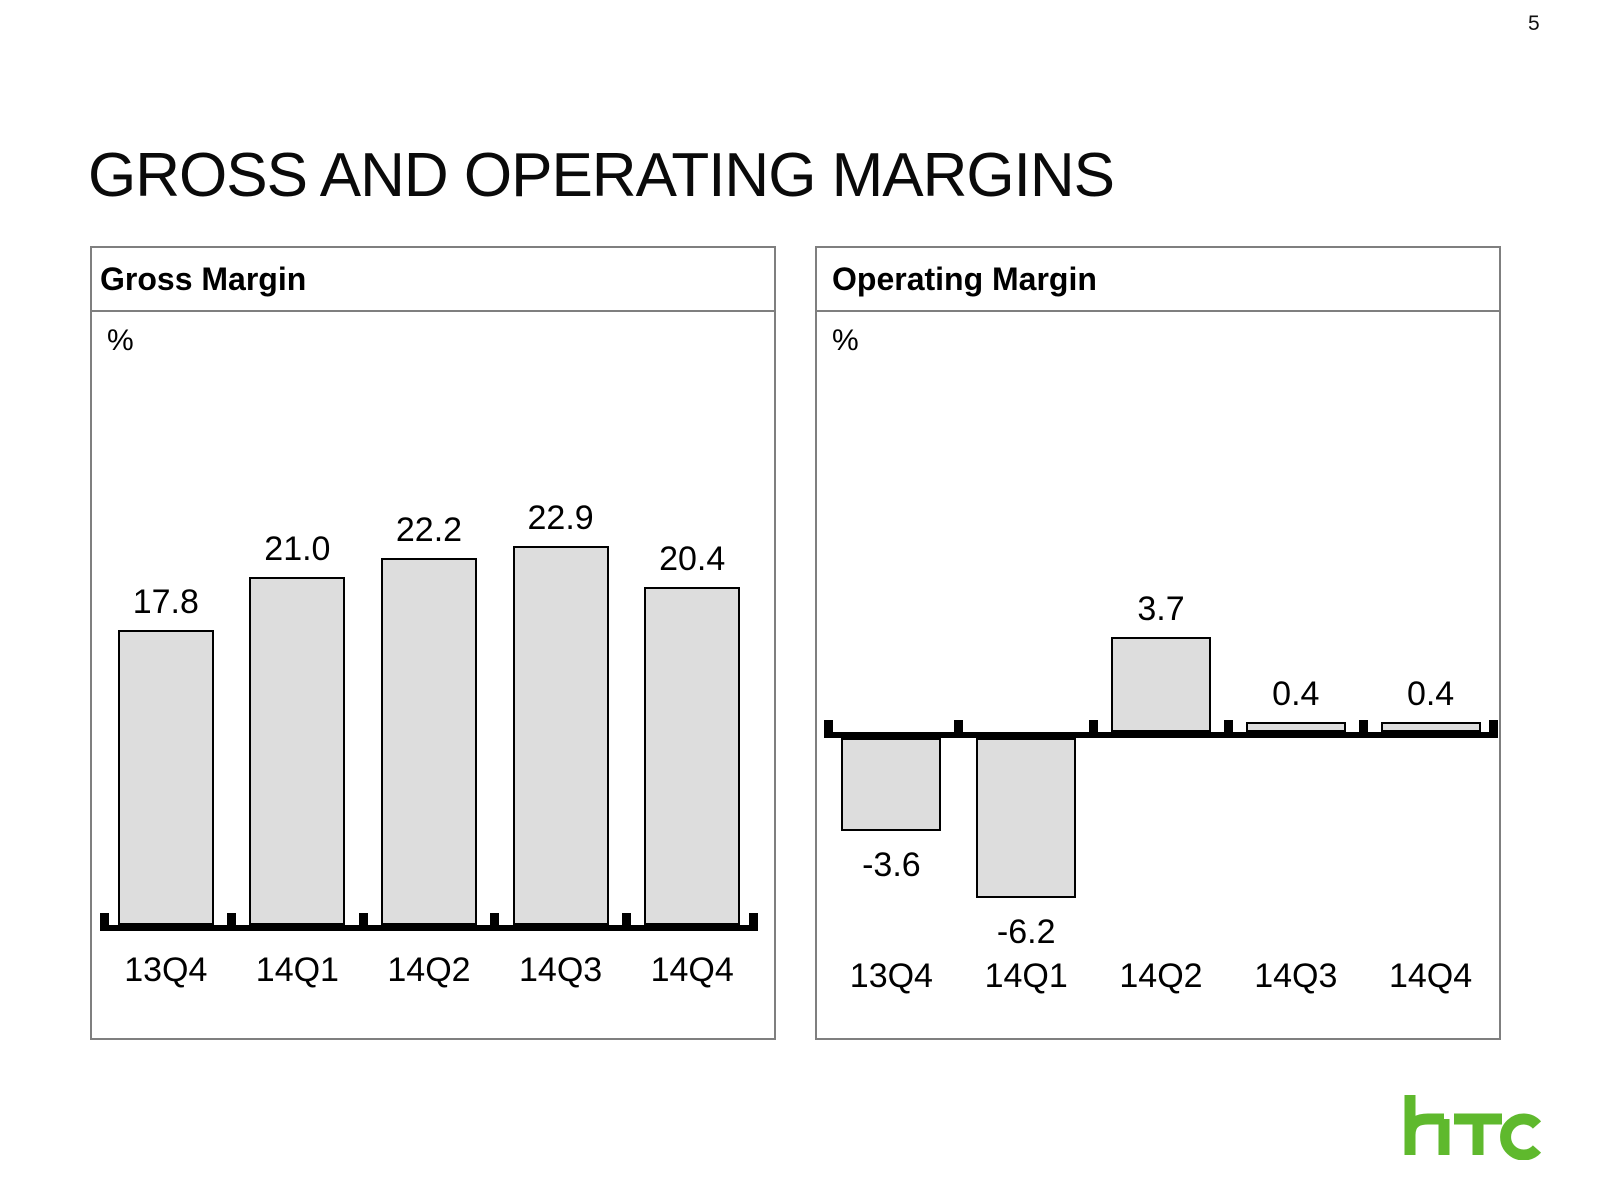  Describe the element at coordinates (120, 340) in the screenshot. I see `gross-margin-unit-label: %` at that location.